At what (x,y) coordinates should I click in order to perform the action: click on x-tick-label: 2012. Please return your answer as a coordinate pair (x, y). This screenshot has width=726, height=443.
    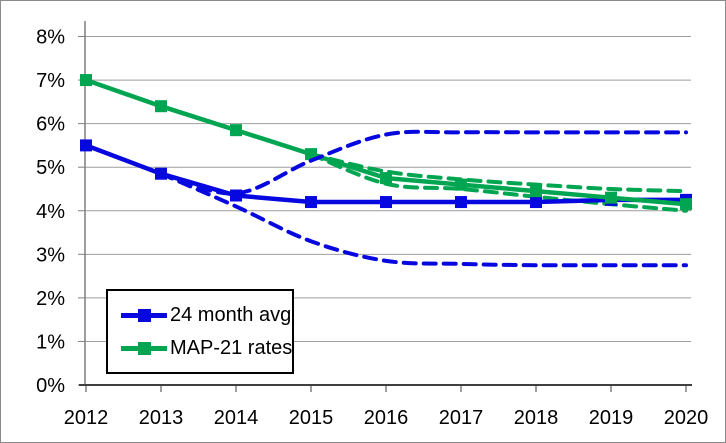
    Looking at the image, I should click on (86, 418).